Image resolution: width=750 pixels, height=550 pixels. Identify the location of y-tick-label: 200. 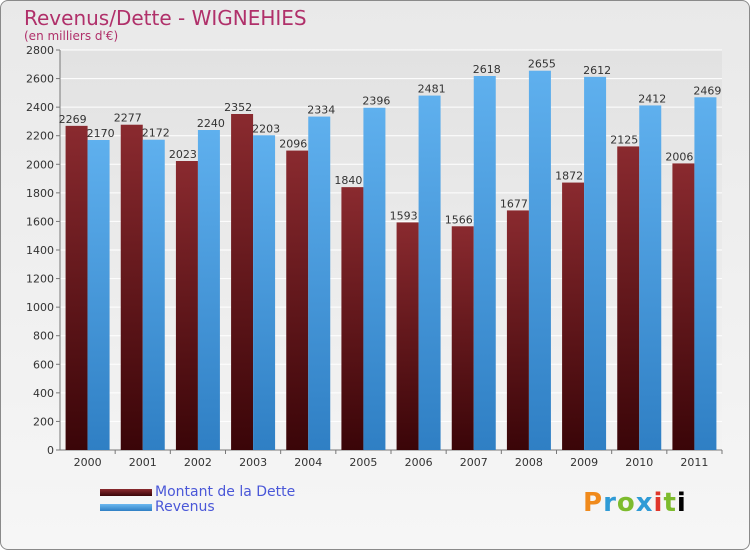
(43, 421).